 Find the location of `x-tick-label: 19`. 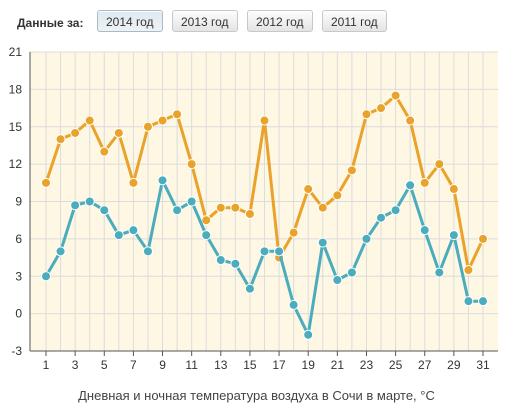

x-tick-label: 19 is located at coordinates (309, 365).